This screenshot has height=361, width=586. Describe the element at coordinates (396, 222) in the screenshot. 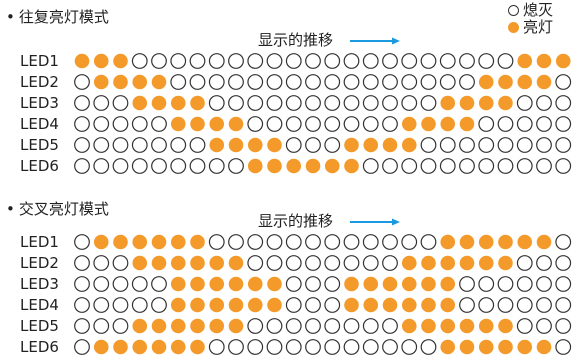

I see `arrow-head-icon` at that location.